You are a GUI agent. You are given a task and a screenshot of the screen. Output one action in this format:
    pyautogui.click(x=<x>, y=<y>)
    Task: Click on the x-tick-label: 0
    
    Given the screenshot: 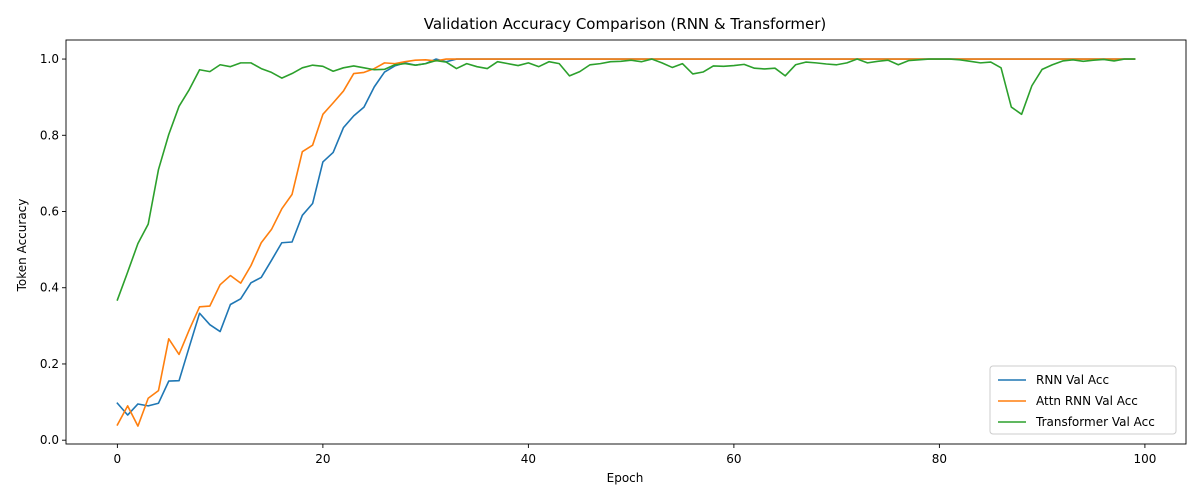 What is the action you would take?
    pyautogui.click(x=118, y=459)
    